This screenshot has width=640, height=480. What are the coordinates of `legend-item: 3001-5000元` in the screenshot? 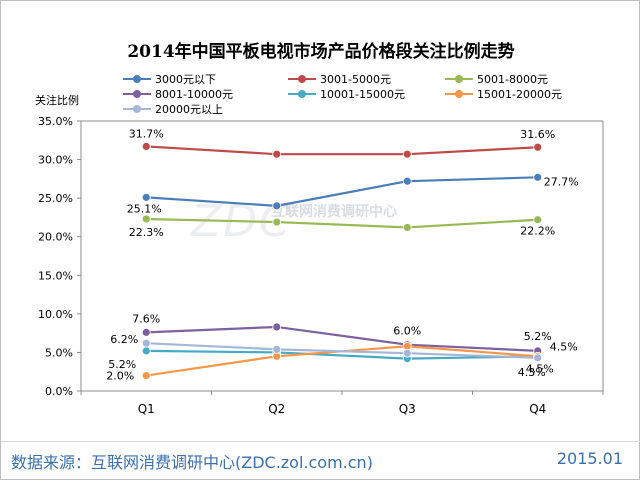 It's located at (339, 79).